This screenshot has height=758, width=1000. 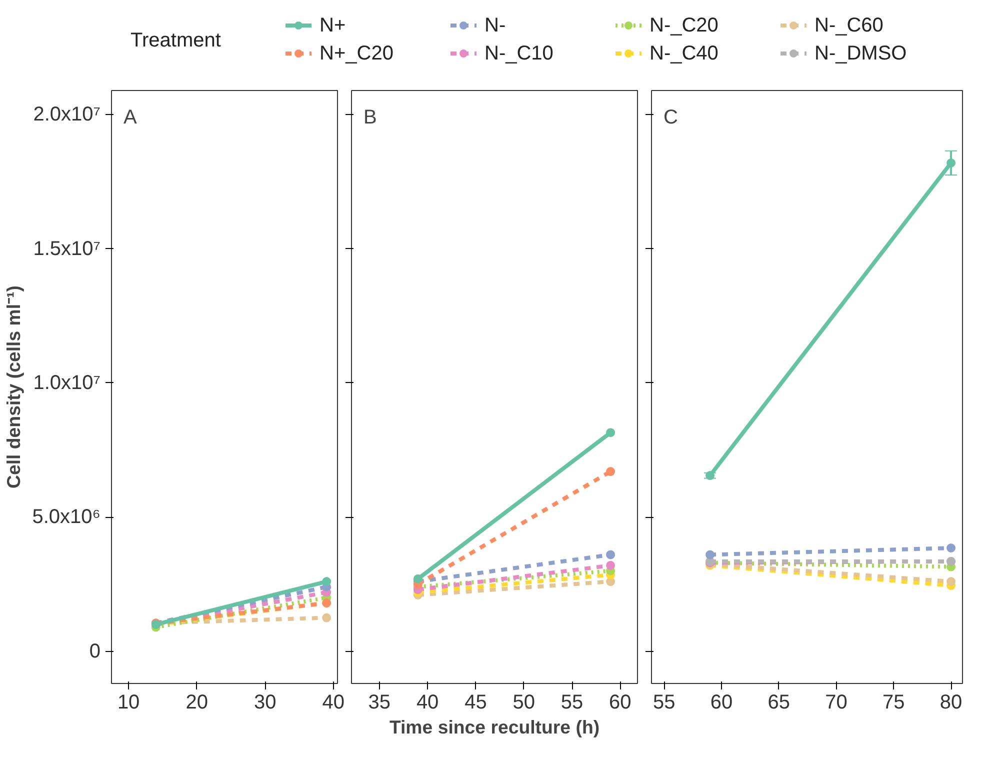 What do you see at coordinates (379, 703) in the screenshot?
I see `x-tick-label: 35` at bounding box center [379, 703].